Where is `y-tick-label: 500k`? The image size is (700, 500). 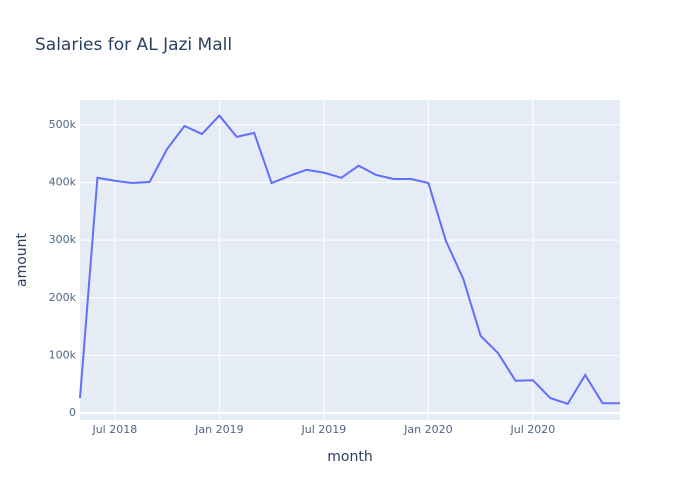 y-tick-label: 500k is located at coordinates (63, 124).